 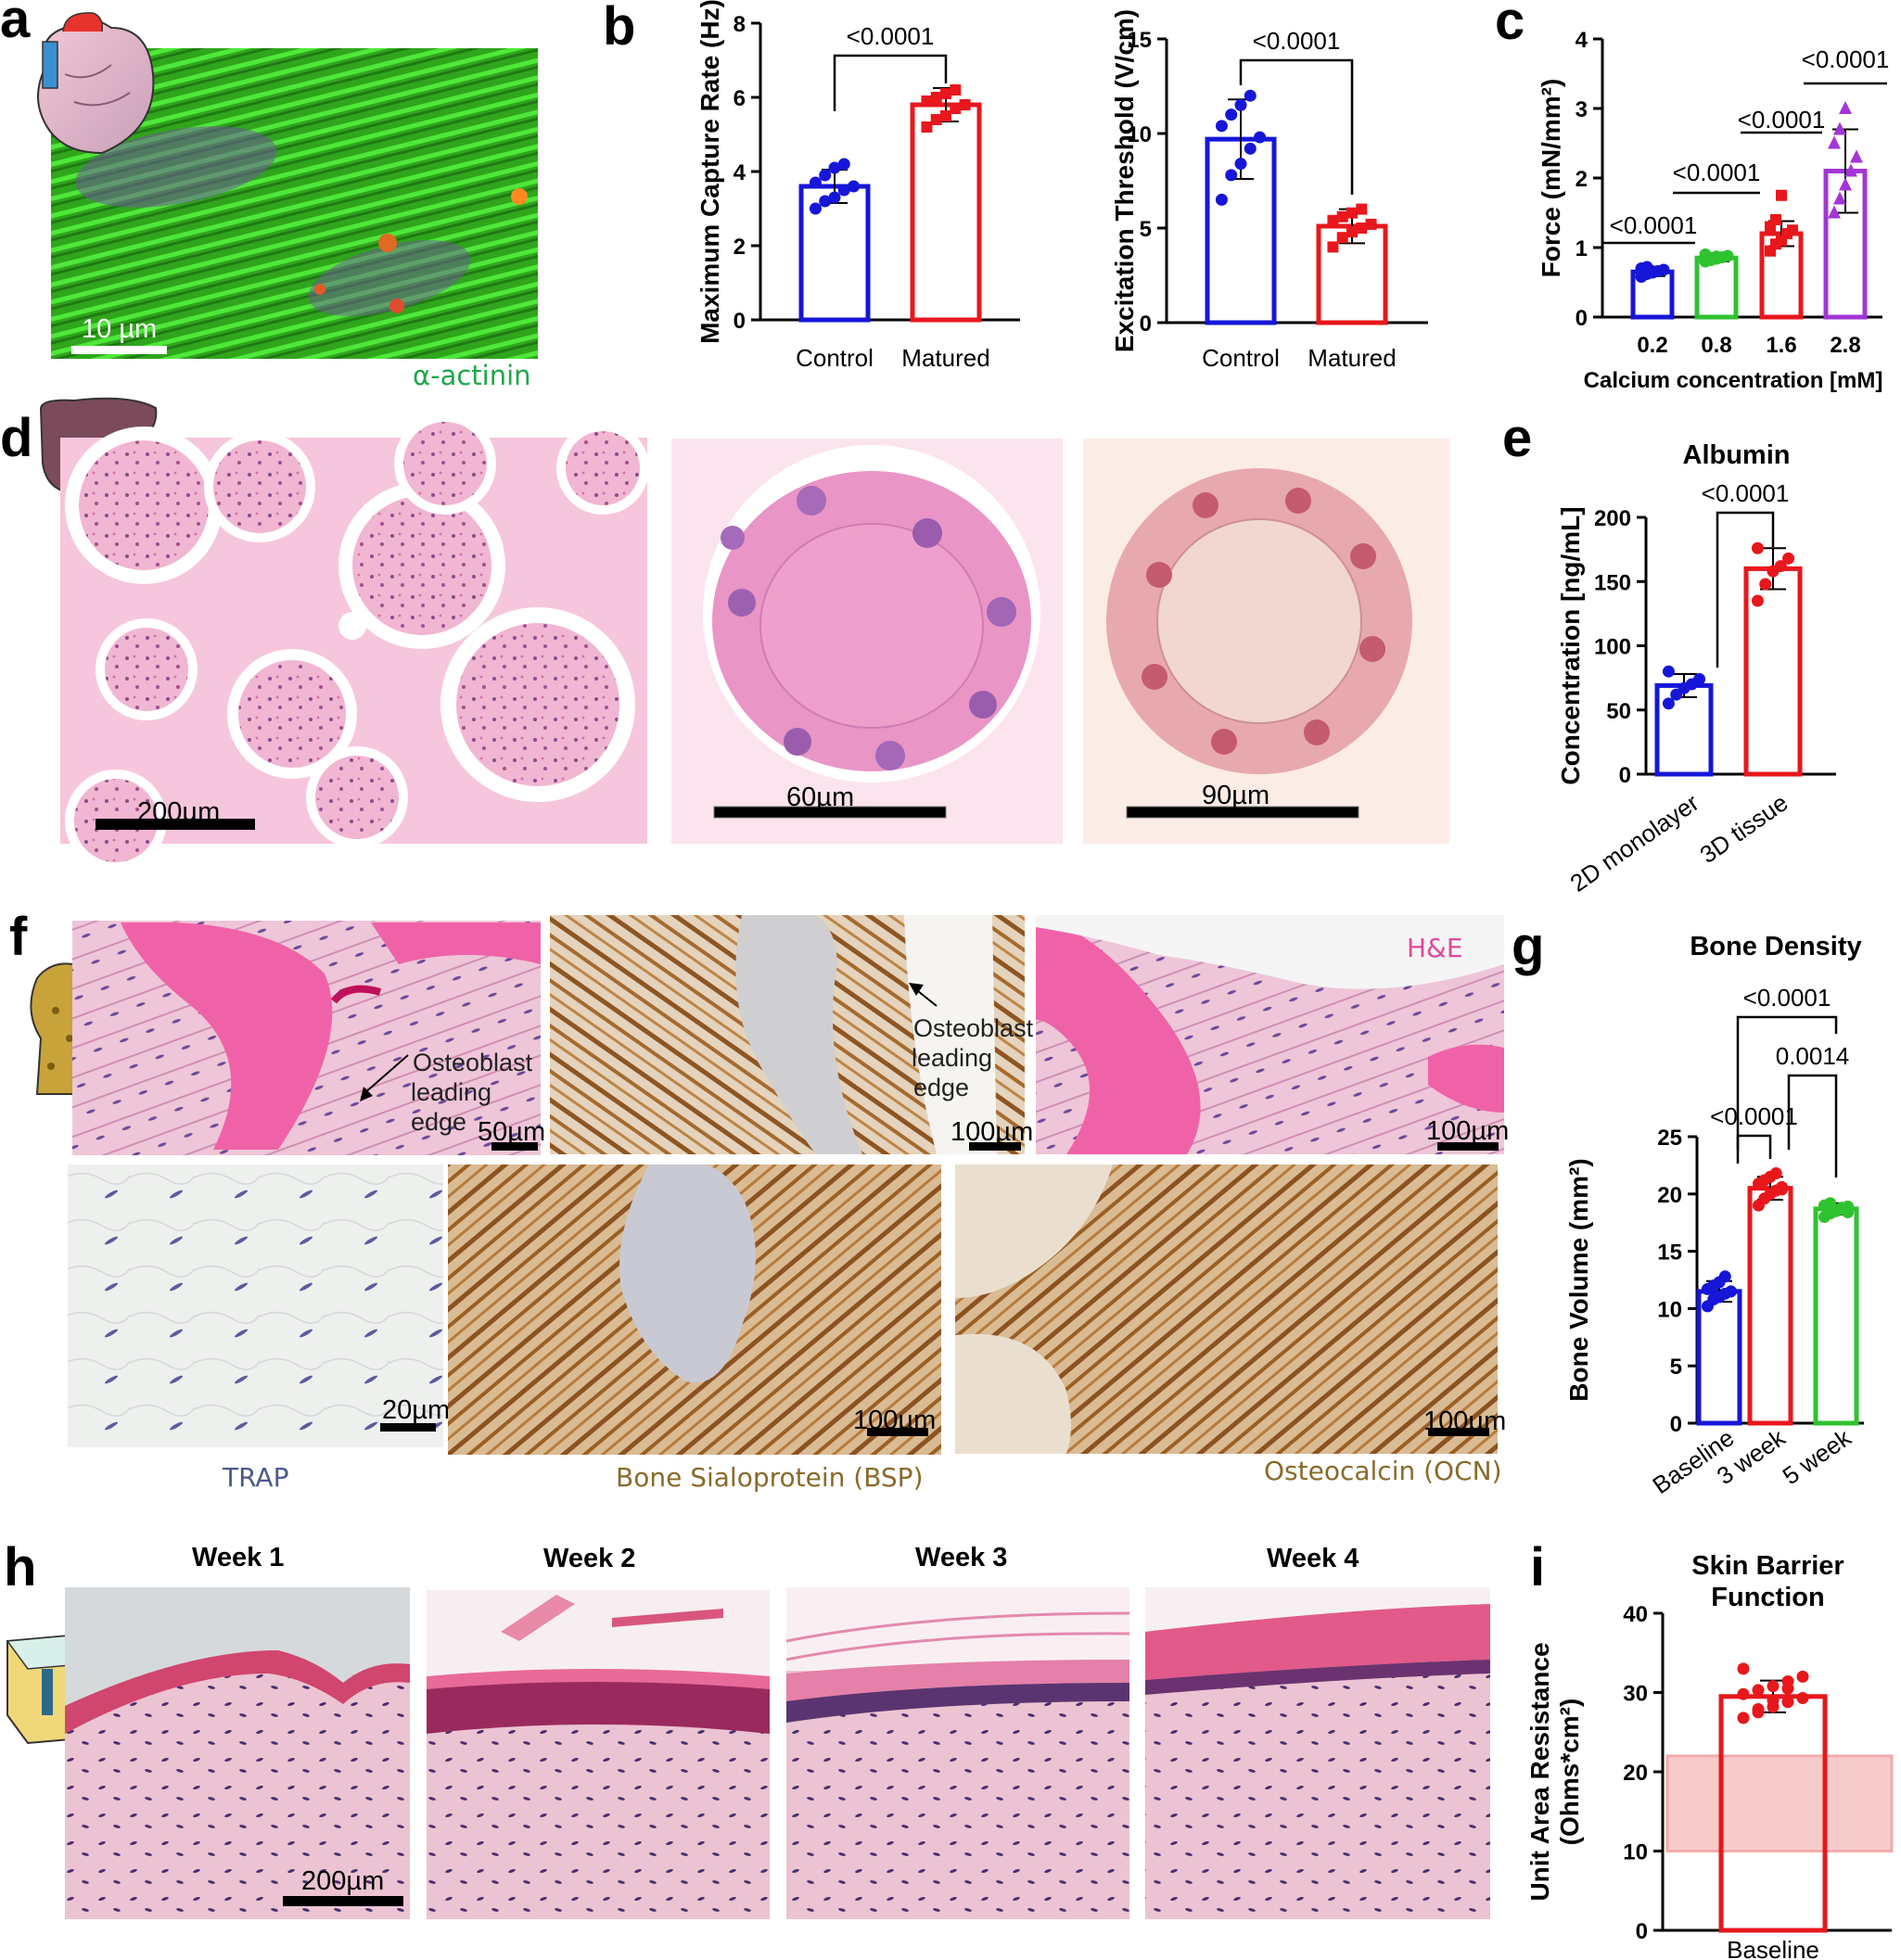 I want to click on scalebar-f6, so click(x=1458, y=1432).